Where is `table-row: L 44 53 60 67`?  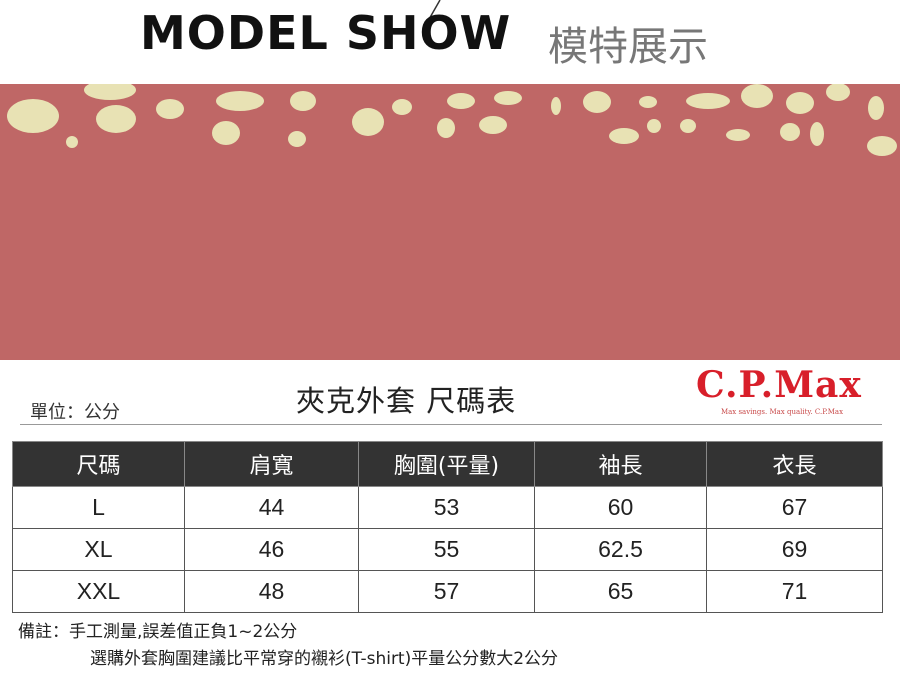 table-row: L 44 53 60 67 is located at coordinates (447, 507).